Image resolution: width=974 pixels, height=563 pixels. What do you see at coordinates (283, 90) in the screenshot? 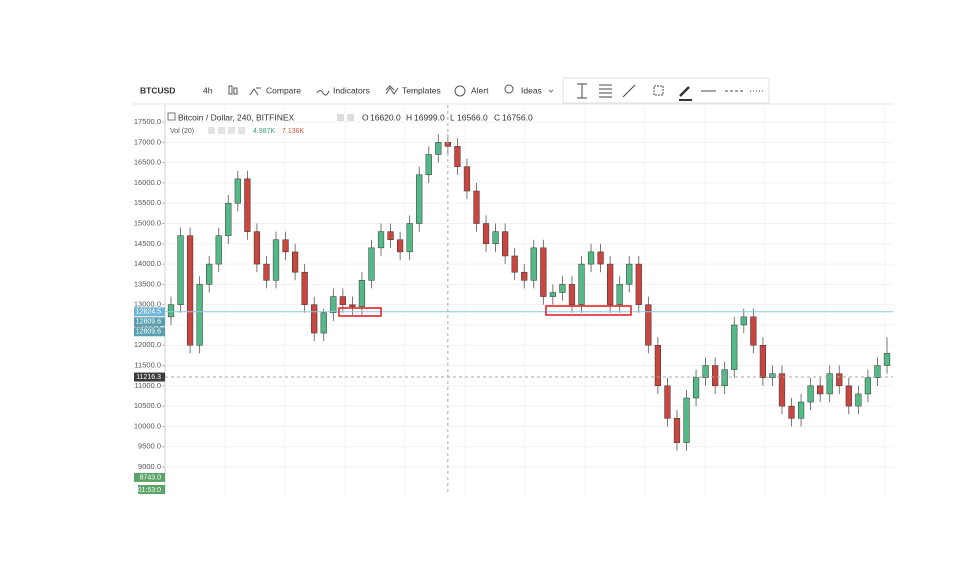
I see `compare-button: Compare` at bounding box center [283, 90].